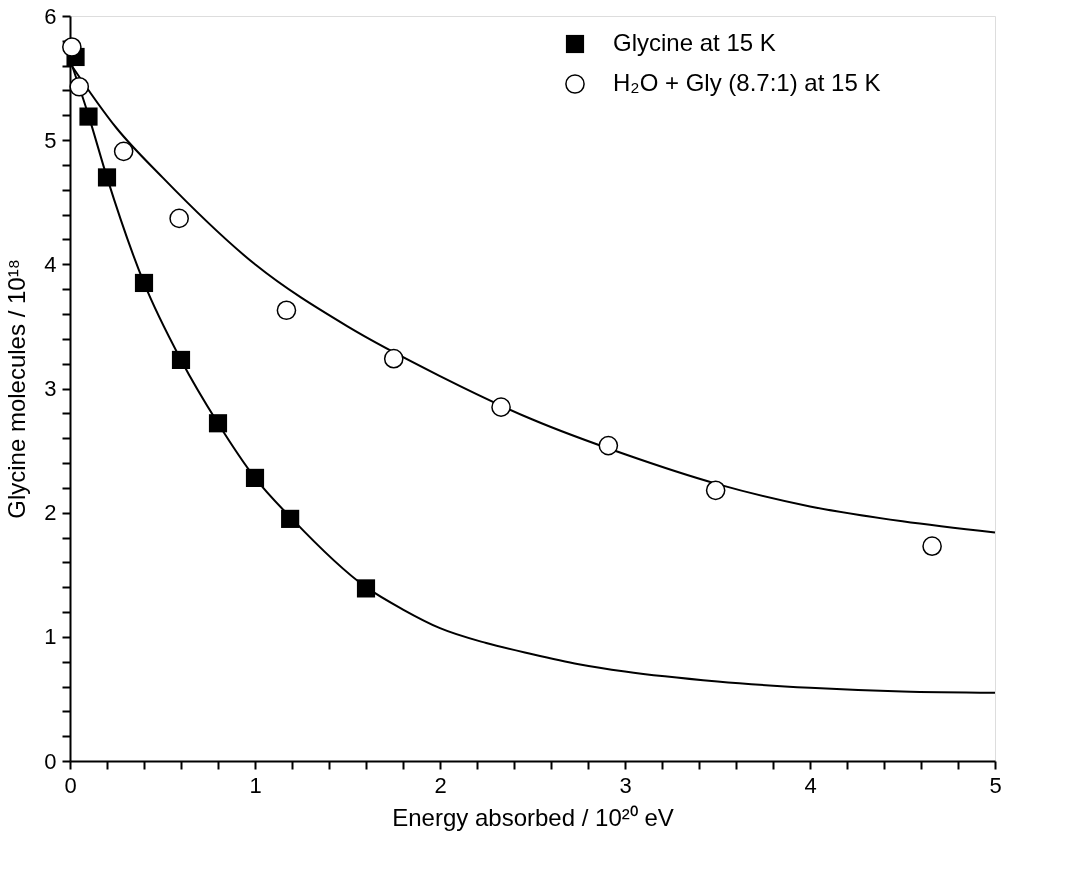  I want to click on y-tick-label: 6, so click(50, 16).